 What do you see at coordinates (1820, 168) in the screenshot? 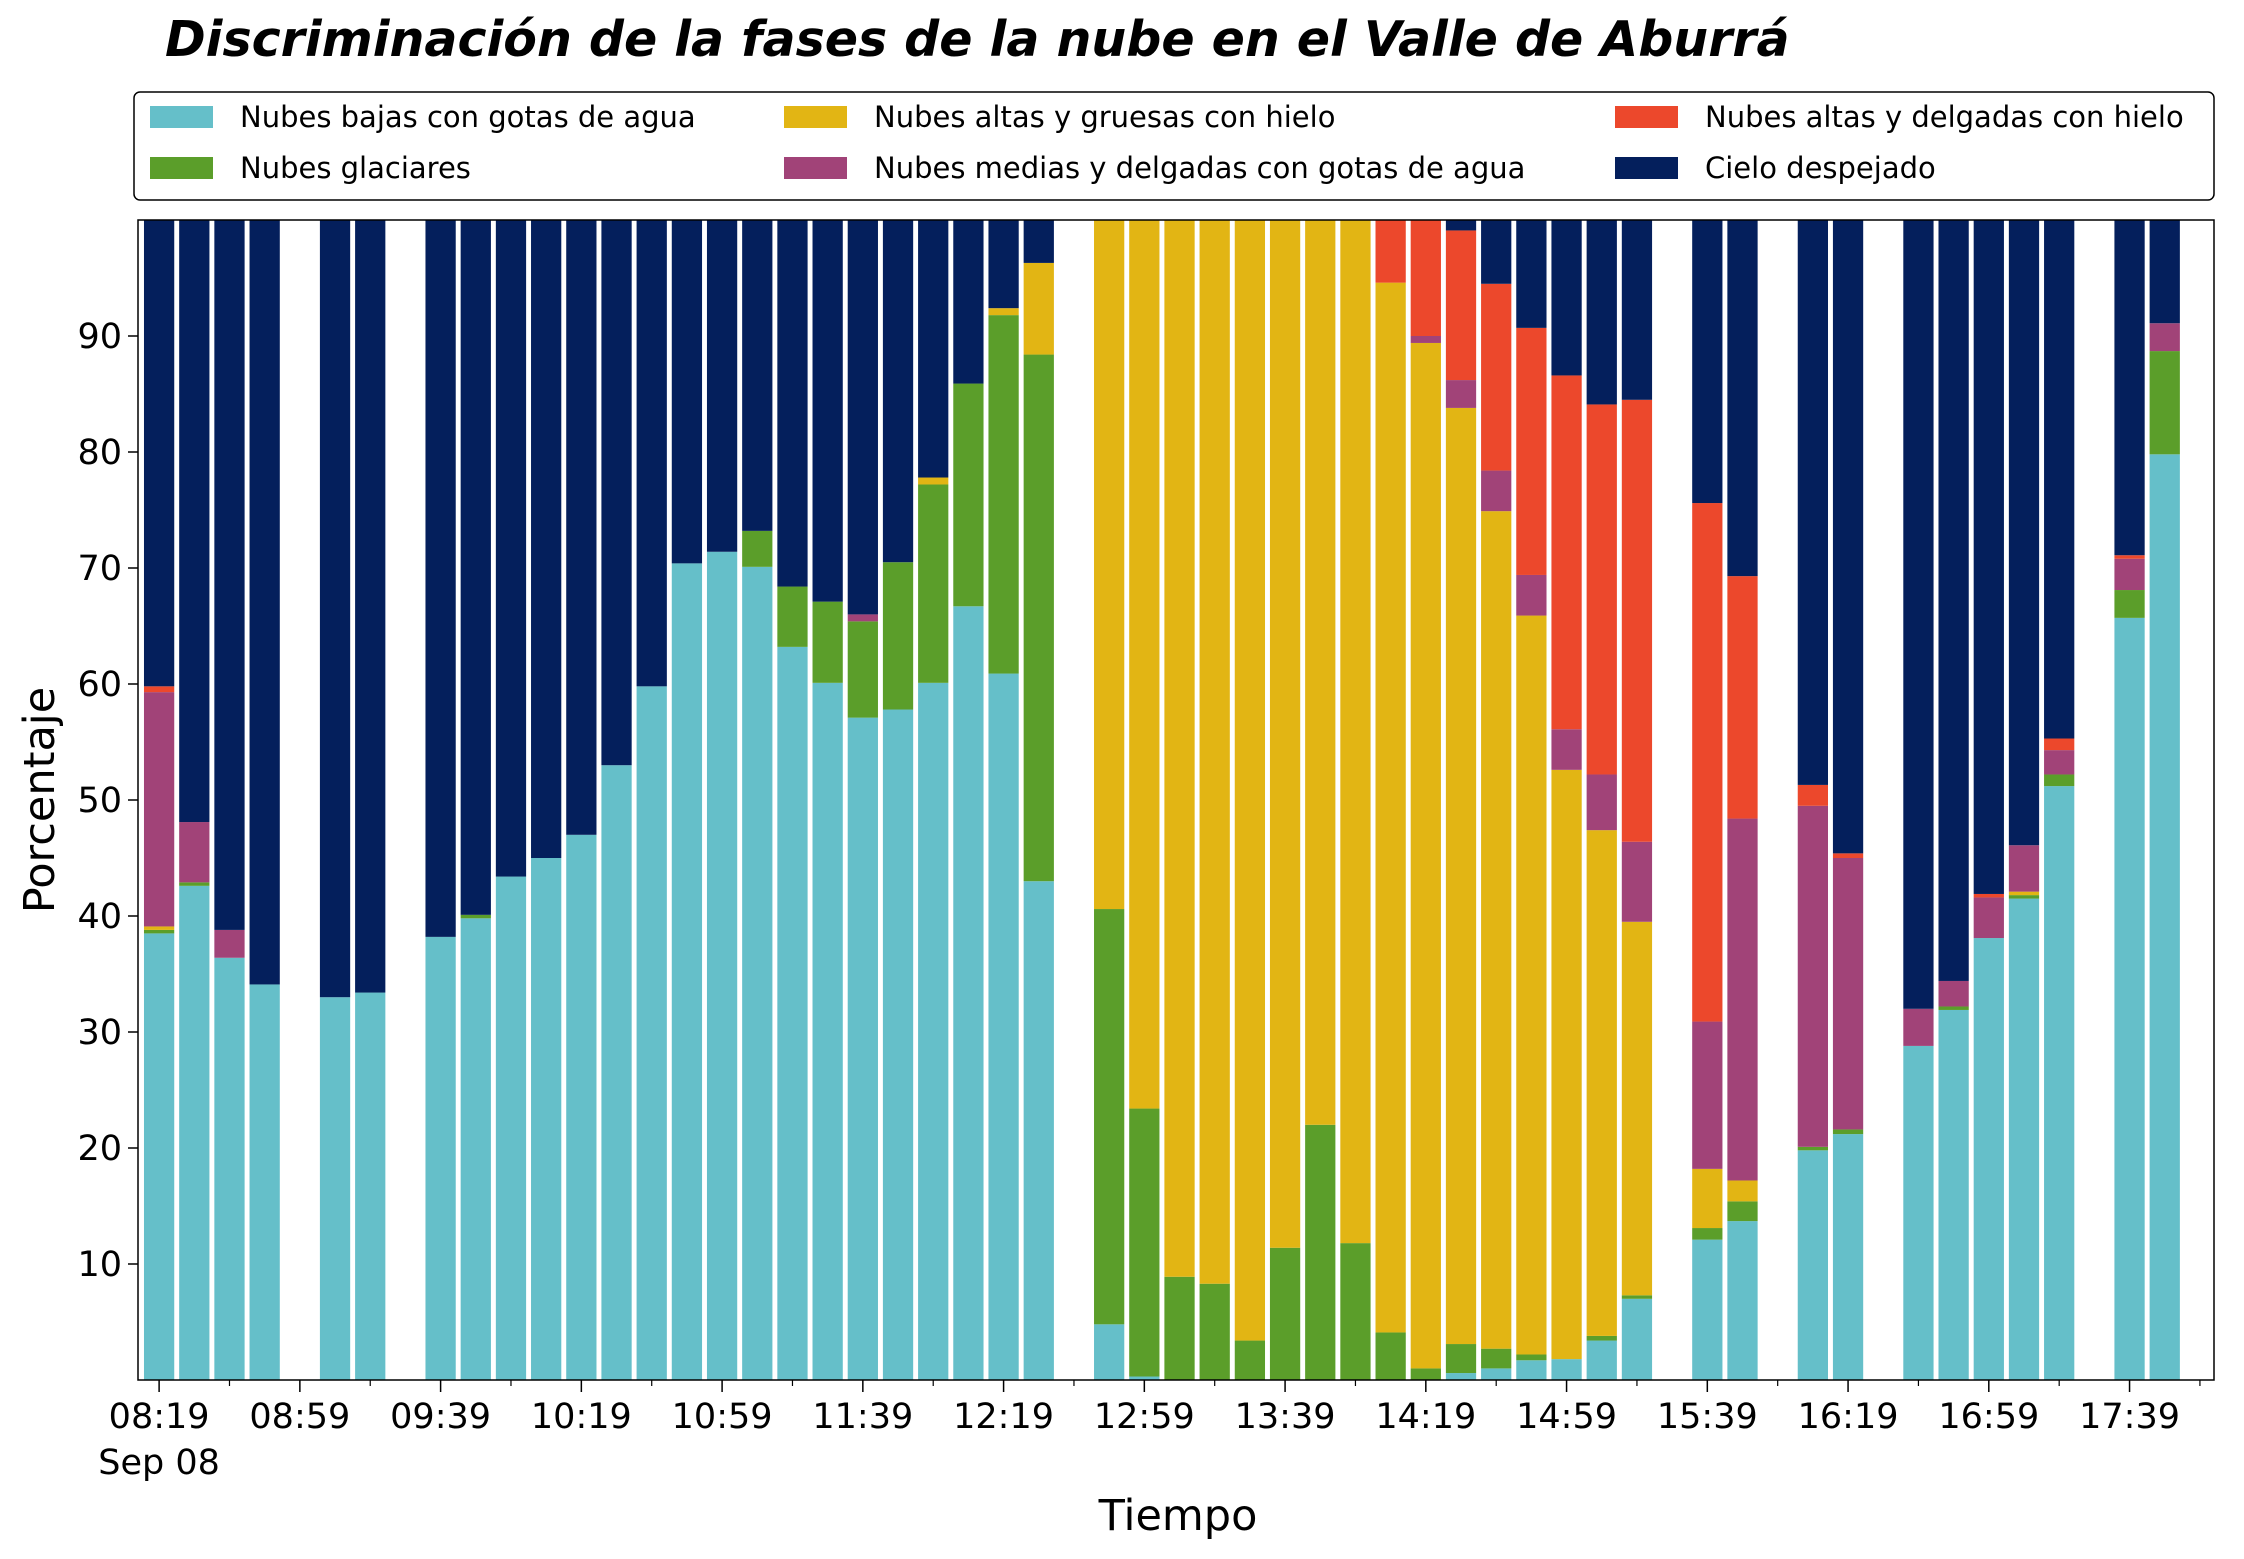
I see `legend-label: Cielo despejado` at bounding box center [1820, 168].